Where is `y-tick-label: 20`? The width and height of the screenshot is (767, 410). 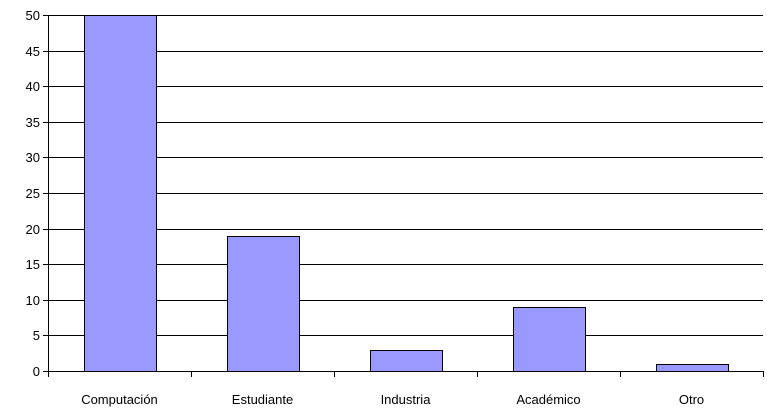
y-tick-label: 20 is located at coordinates (33, 229).